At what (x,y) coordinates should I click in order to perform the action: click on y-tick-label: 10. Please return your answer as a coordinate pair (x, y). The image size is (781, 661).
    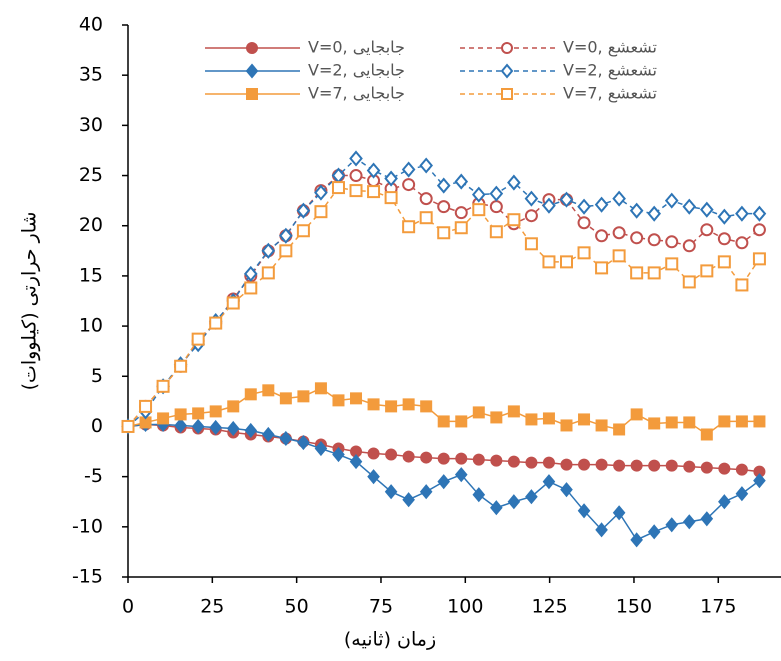
    Looking at the image, I should click on (91, 326).